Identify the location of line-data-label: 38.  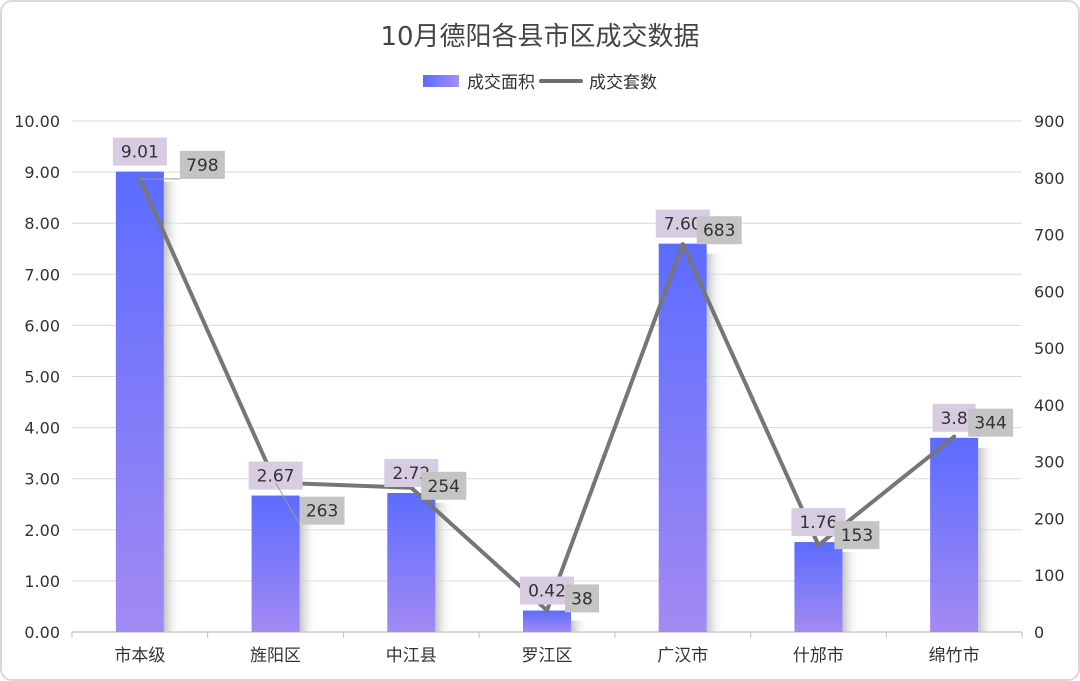
(582, 599).